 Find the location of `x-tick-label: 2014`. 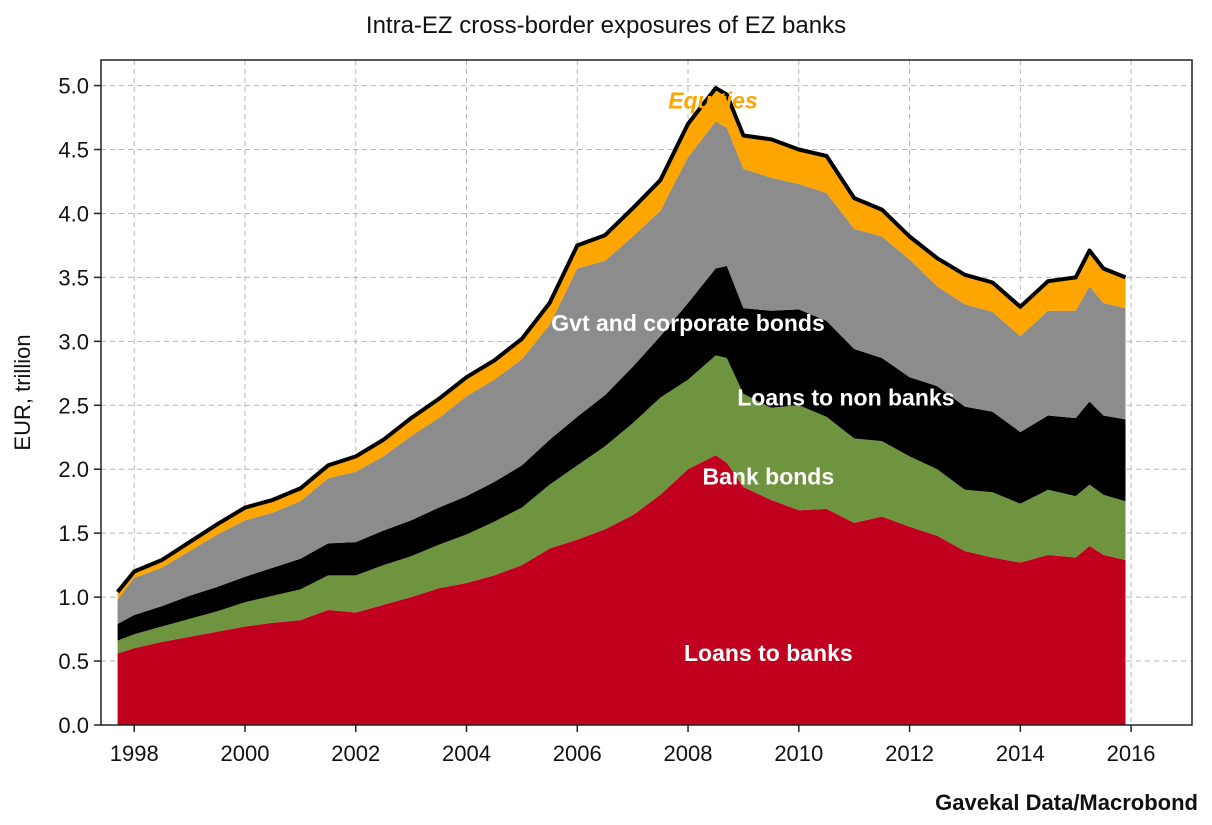

x-tick-label: 2014 is located at coordinates (1020, 753).